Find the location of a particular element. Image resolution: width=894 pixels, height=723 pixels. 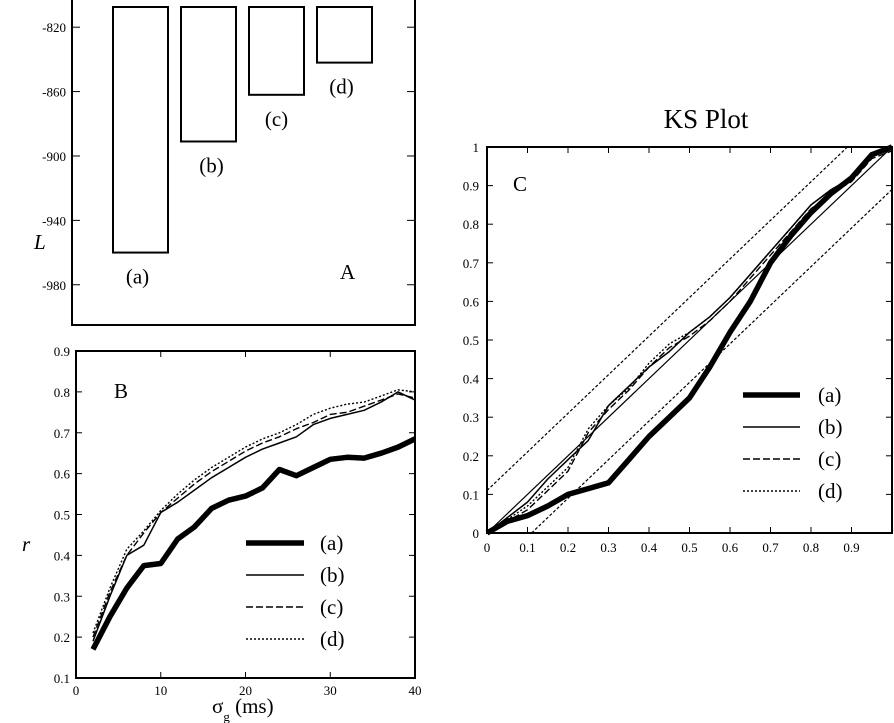

panel-a-y-tick-label: -820 is located at coordinates (54, 27).